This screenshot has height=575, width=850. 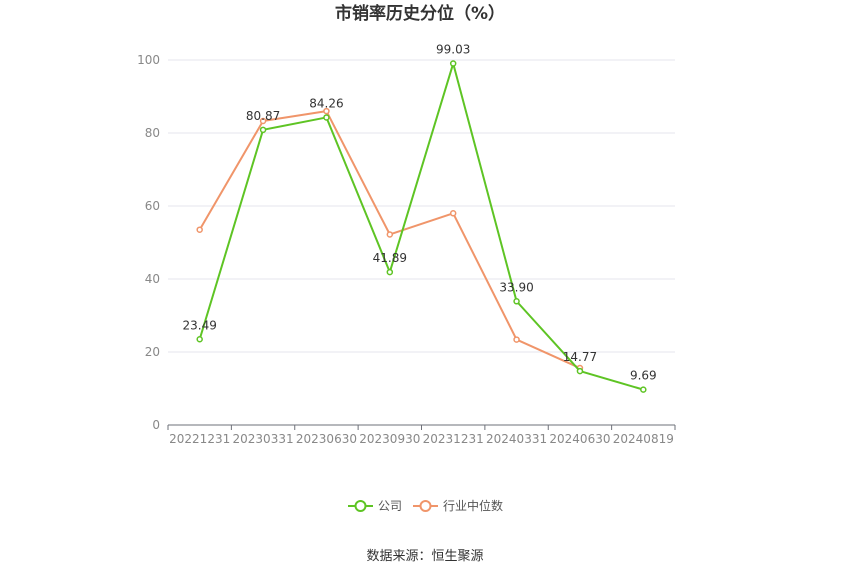 What do you see at coordinates (200, 325) in the screenshot?
I see `data-label: 23.49` at bounding box center [200, 325].